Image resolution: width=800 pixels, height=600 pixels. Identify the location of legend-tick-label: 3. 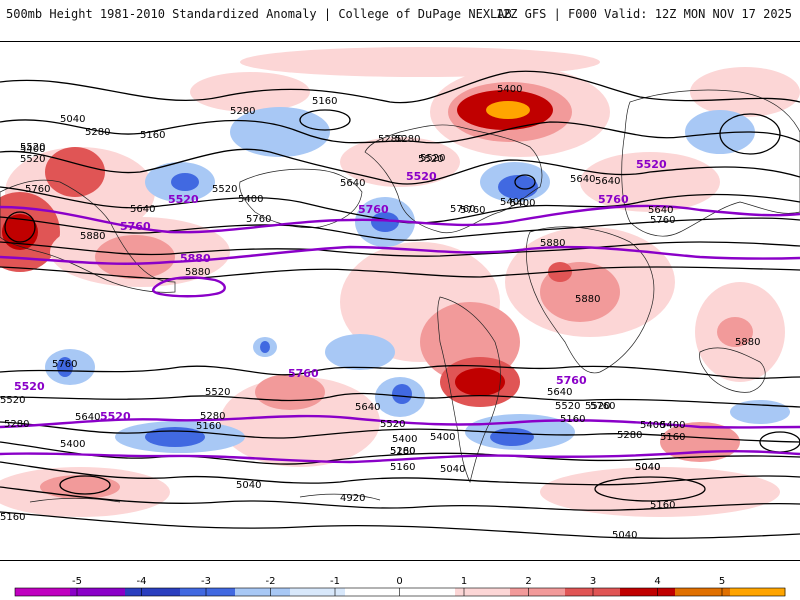
(593, 581).